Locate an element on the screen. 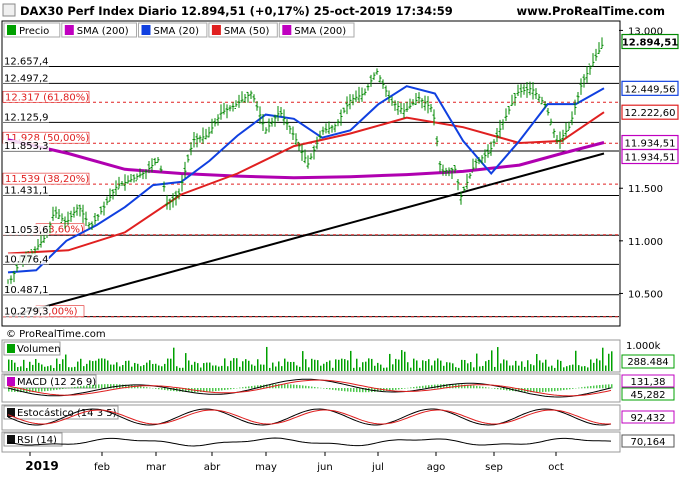 This screenshot has height=480, width=680. macd-signal-line is located at coordinates (309, 388).